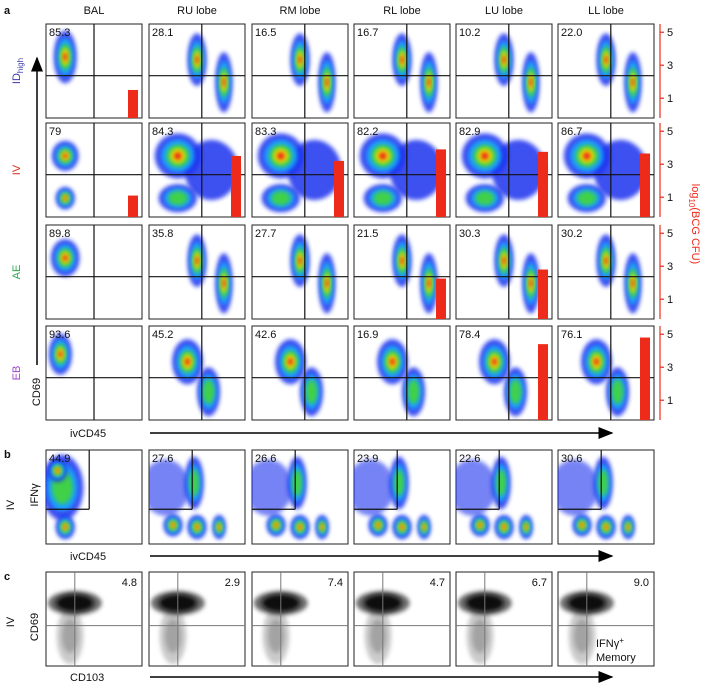 The image size is (719, 684). What do you see at coordinates (20, 65) in the screenshot?
I see `row-label-sub: high` at bounding box center [20, 65].